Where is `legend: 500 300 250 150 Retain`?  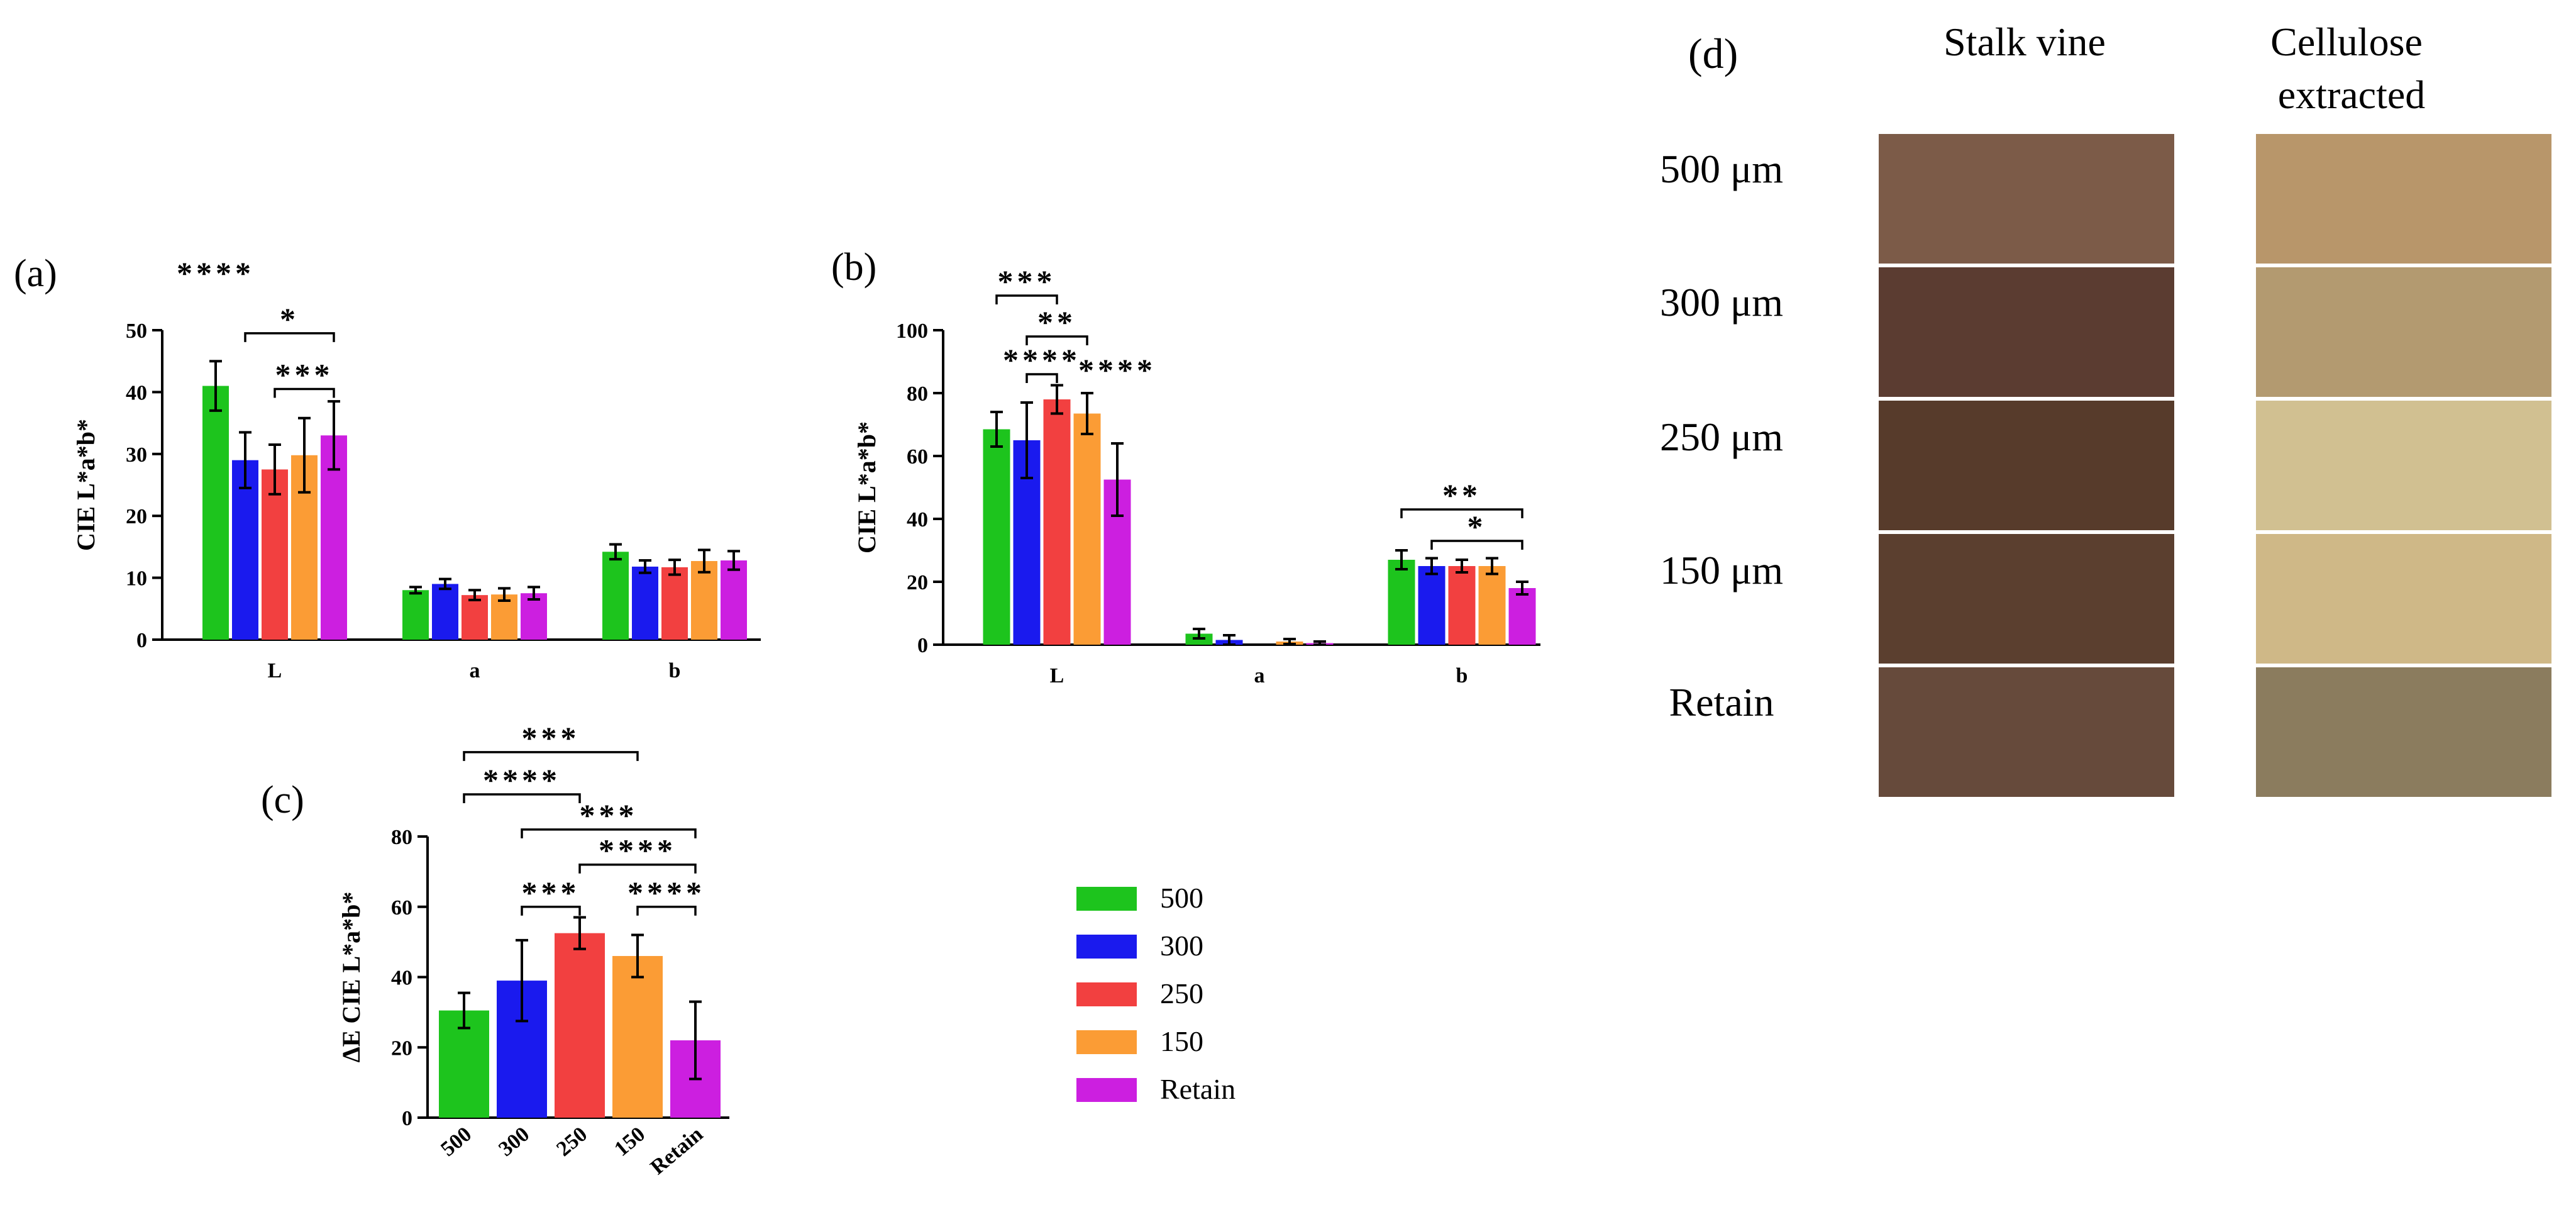
legend: 500 300 250 150 Retain is located at coordinates (1155, 993).